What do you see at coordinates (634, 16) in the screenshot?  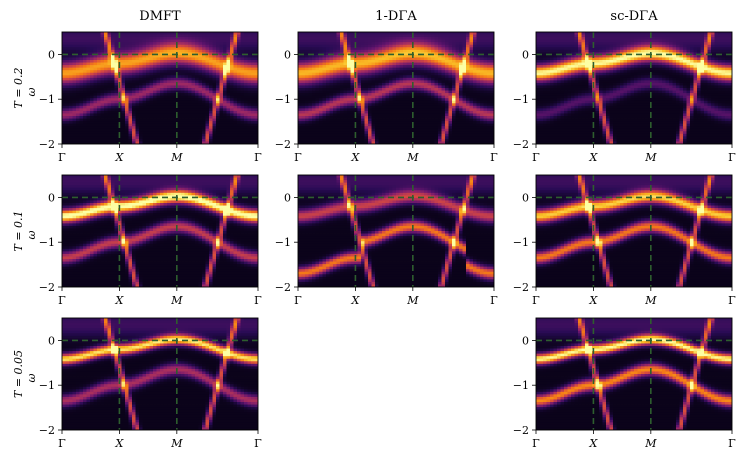 I see `column-title: sc-DΓA` at bounding box center [634, 16].